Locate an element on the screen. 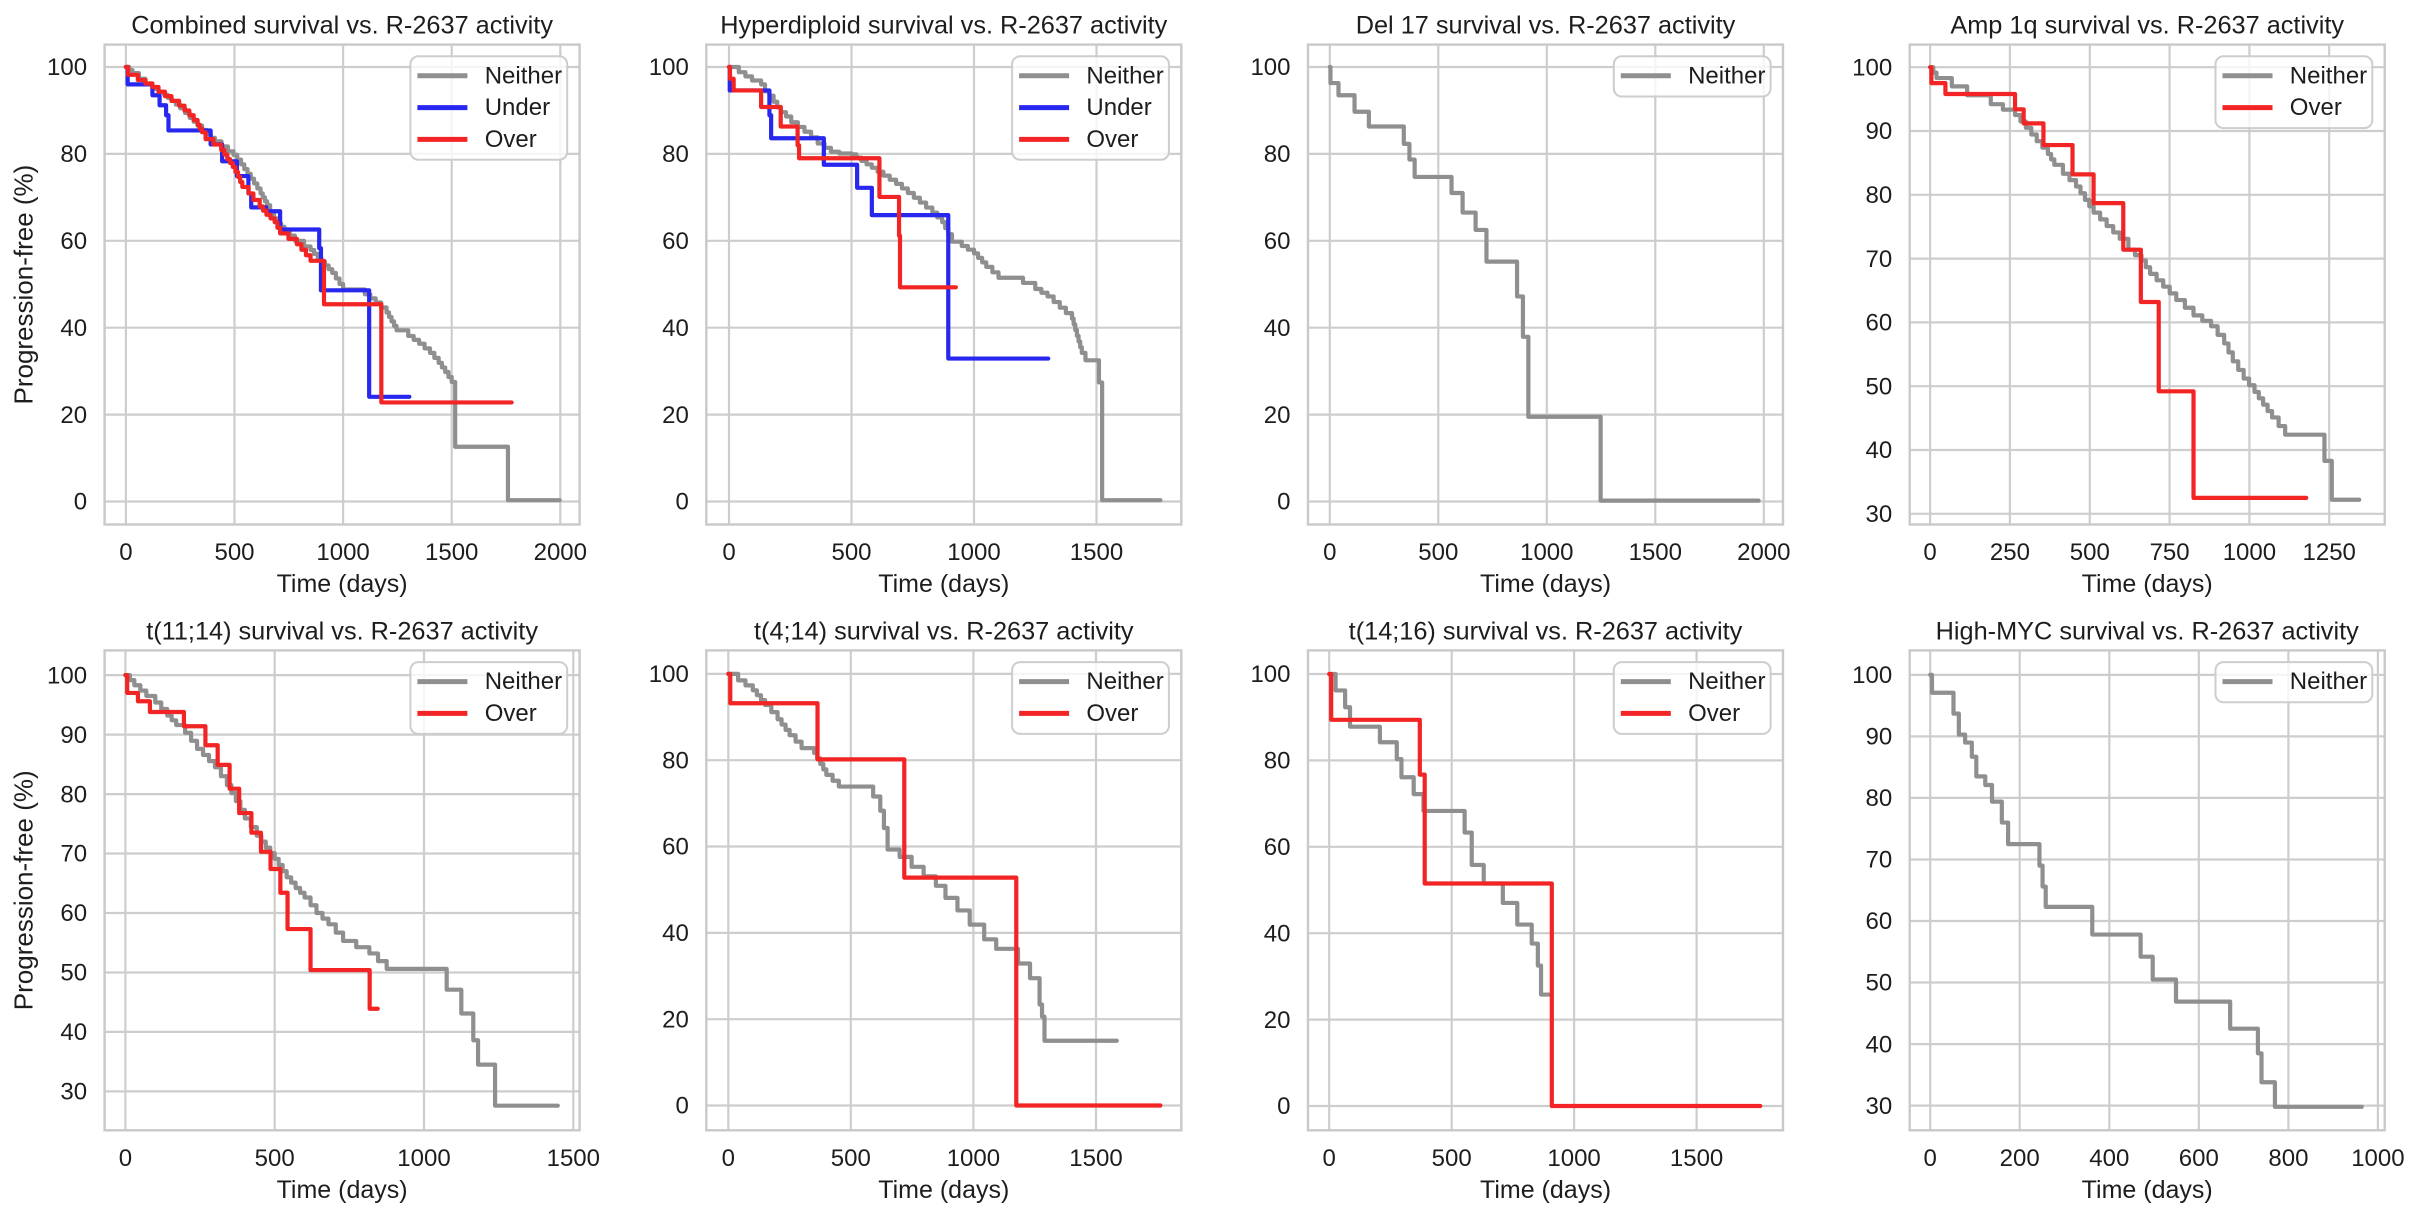 The height and width of the screenshot is (1218, 2418). svg-text: 250 is located at coordinates (2010, 552).